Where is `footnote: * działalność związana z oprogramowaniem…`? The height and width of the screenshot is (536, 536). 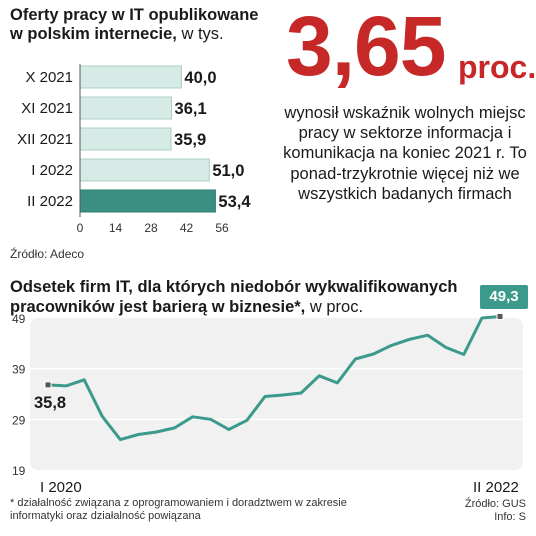
footnote: * działalność związana z oprogramowaniem… is located at coordinates (178, 509).